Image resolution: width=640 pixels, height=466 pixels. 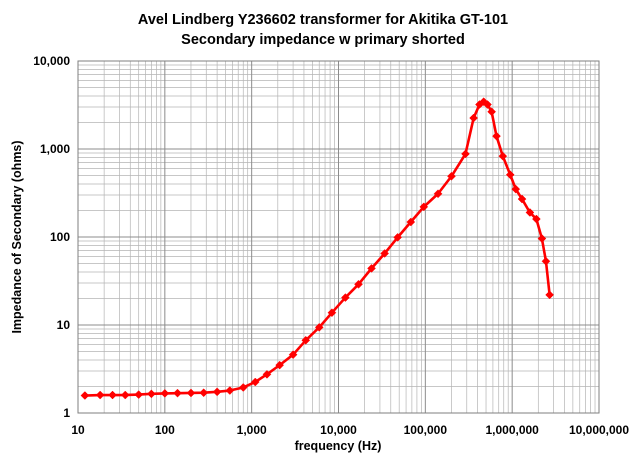 What do you see at coordinates (64, 325) in the screenshot?
I see `y-tick-label: 10` at bounding box center [64, 325].